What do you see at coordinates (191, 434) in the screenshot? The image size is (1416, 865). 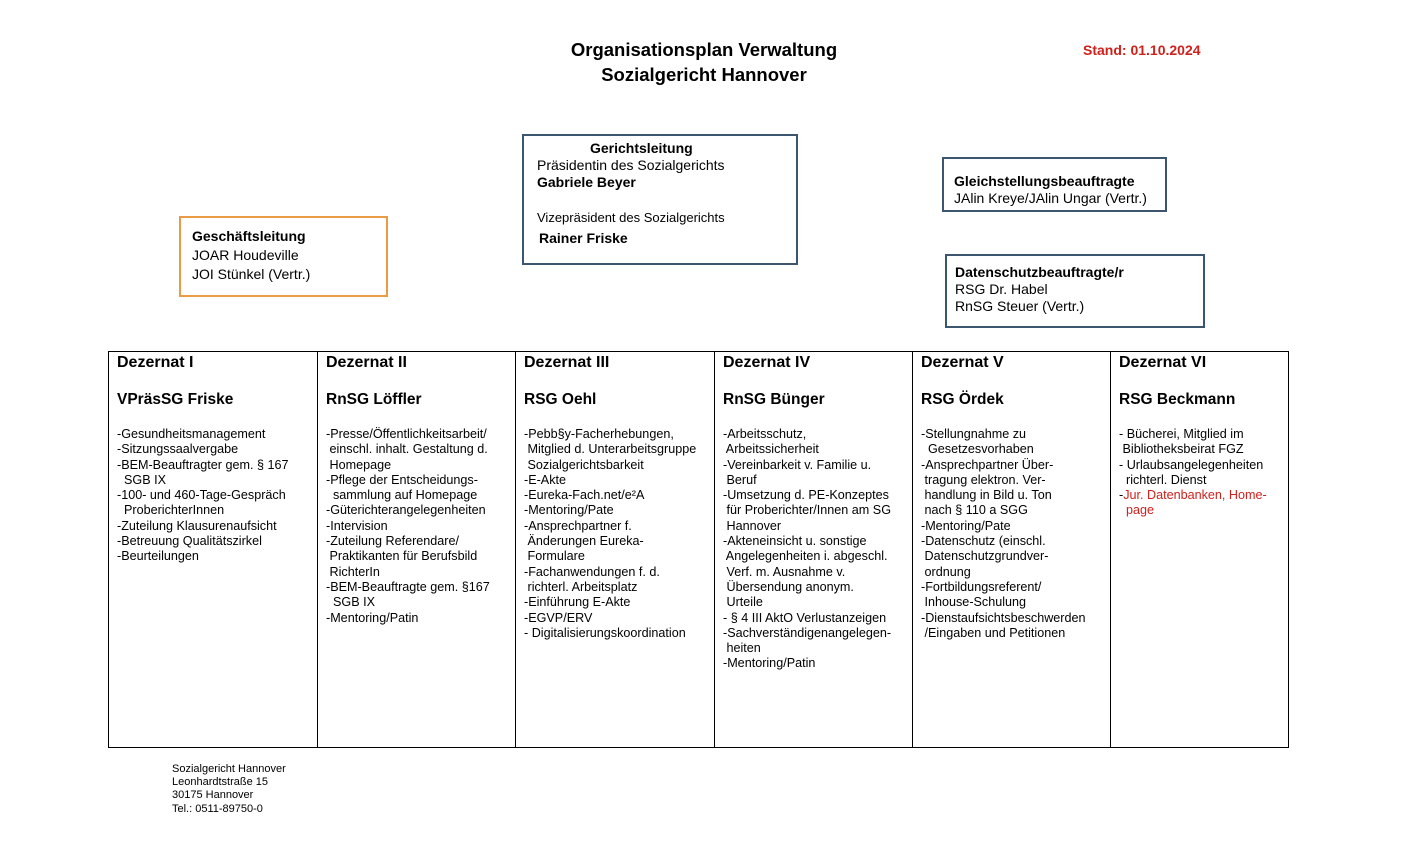 I see `task-line: -Gesundheitsmanagement` at bounding box center [191, 434].